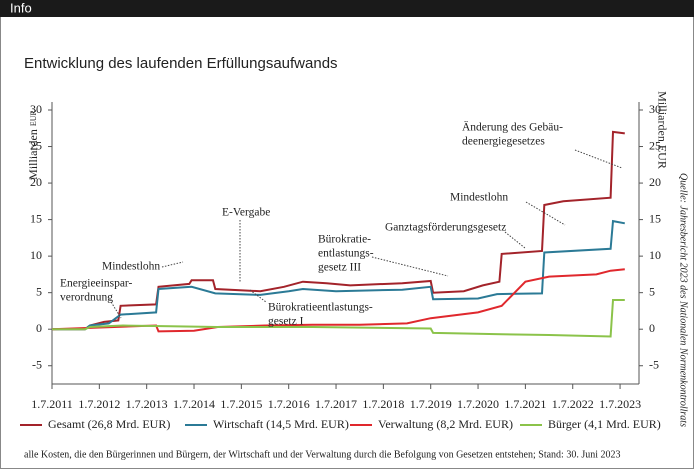  Describe the element at coordinates (109, 424) in the screenshot. I see `legend-label: Gesamt (26,8 Mrd. EUR)` at that location.